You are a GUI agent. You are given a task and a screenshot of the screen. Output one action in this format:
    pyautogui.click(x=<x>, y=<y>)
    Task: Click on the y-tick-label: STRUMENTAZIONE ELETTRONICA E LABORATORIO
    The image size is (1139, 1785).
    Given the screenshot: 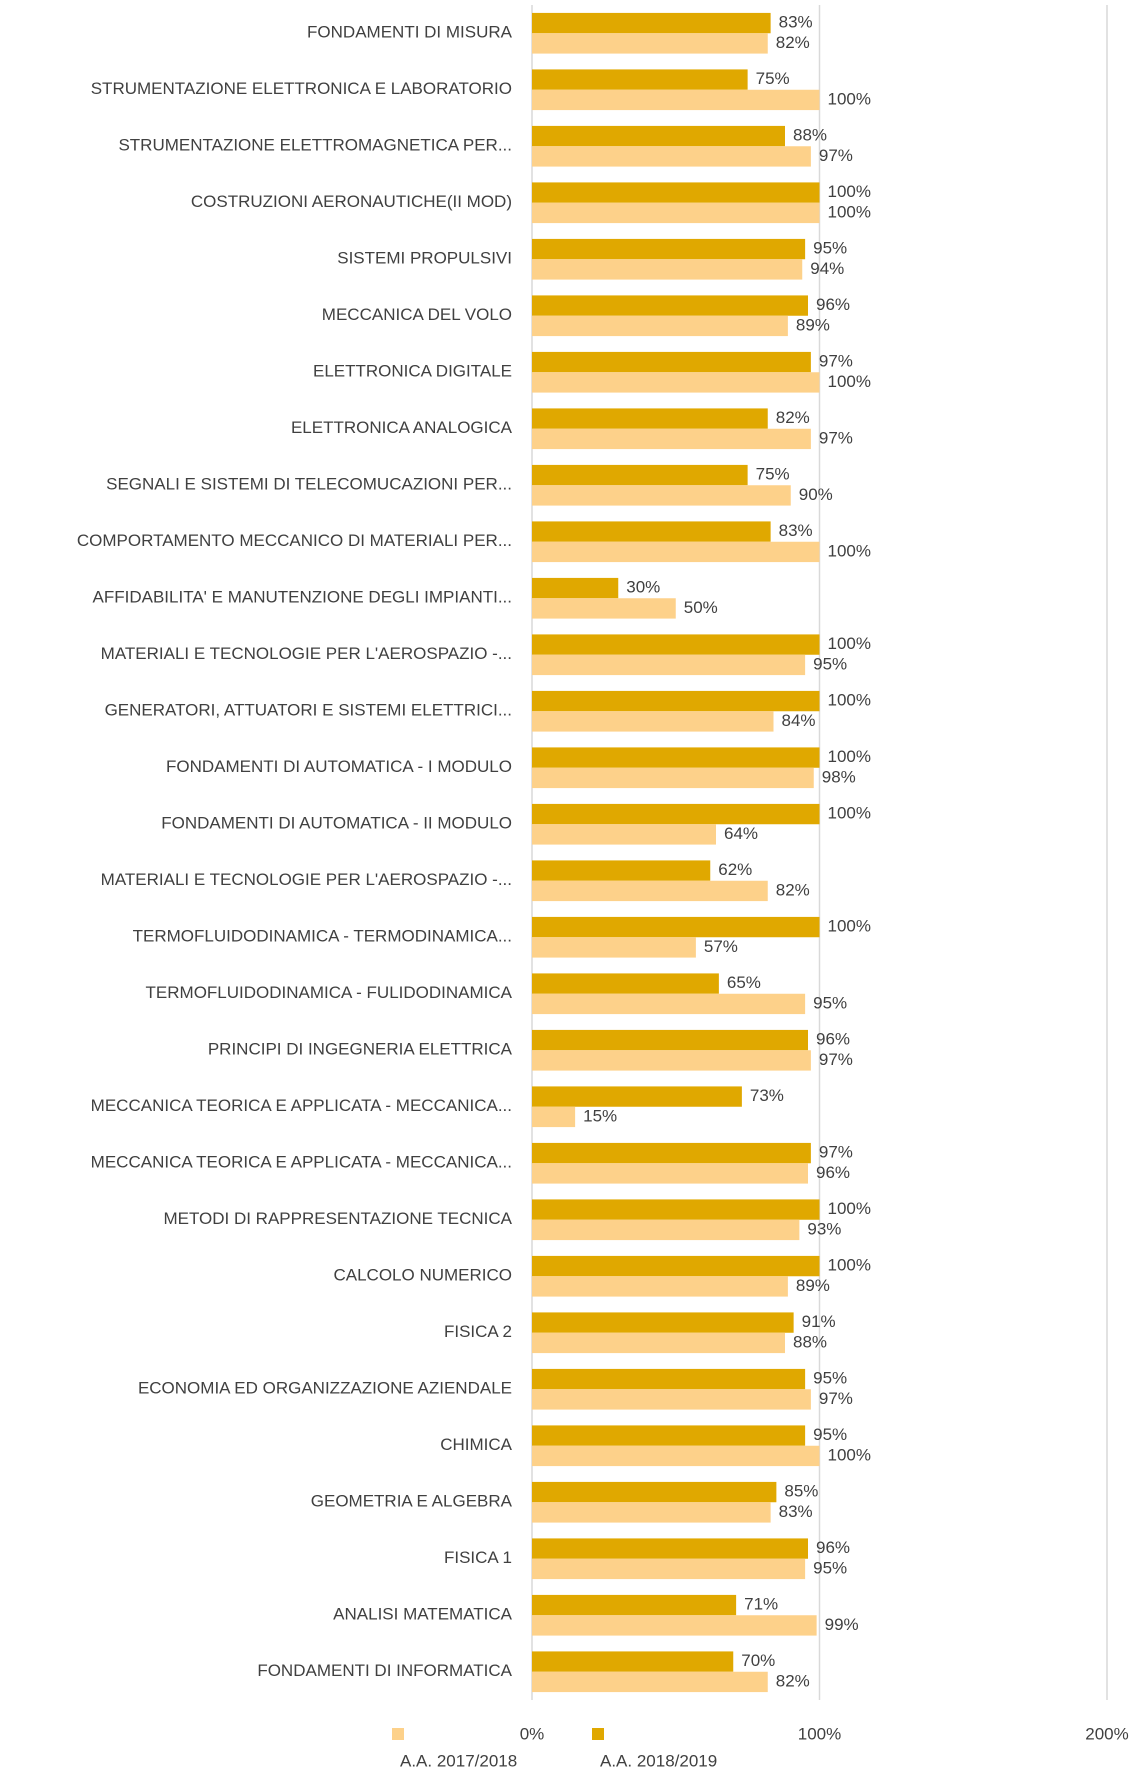 What is the action you would take?
    pyautogui.click(x=301, y=88)
    